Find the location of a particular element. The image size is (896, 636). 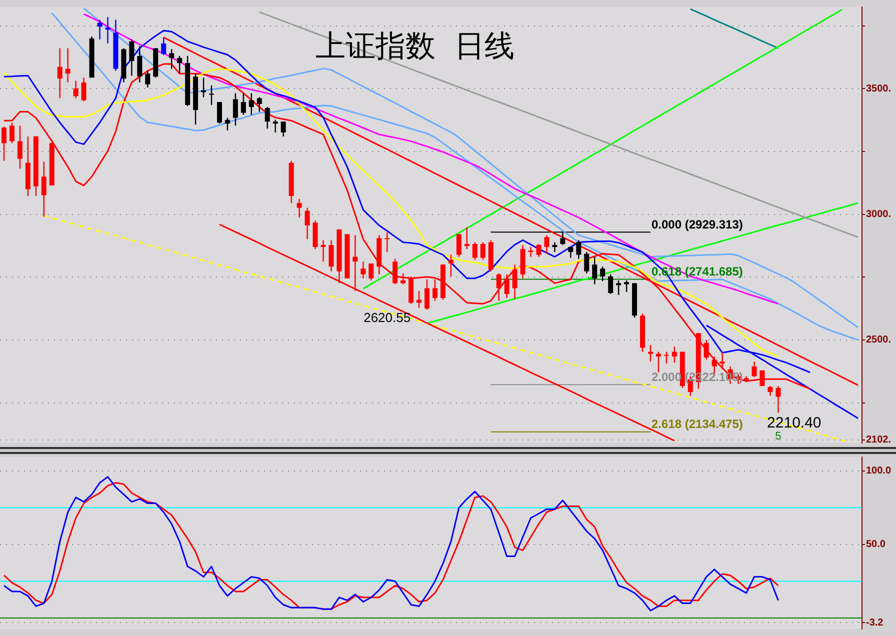

annotation: 2620.55 is located at coordinates (387, 318).